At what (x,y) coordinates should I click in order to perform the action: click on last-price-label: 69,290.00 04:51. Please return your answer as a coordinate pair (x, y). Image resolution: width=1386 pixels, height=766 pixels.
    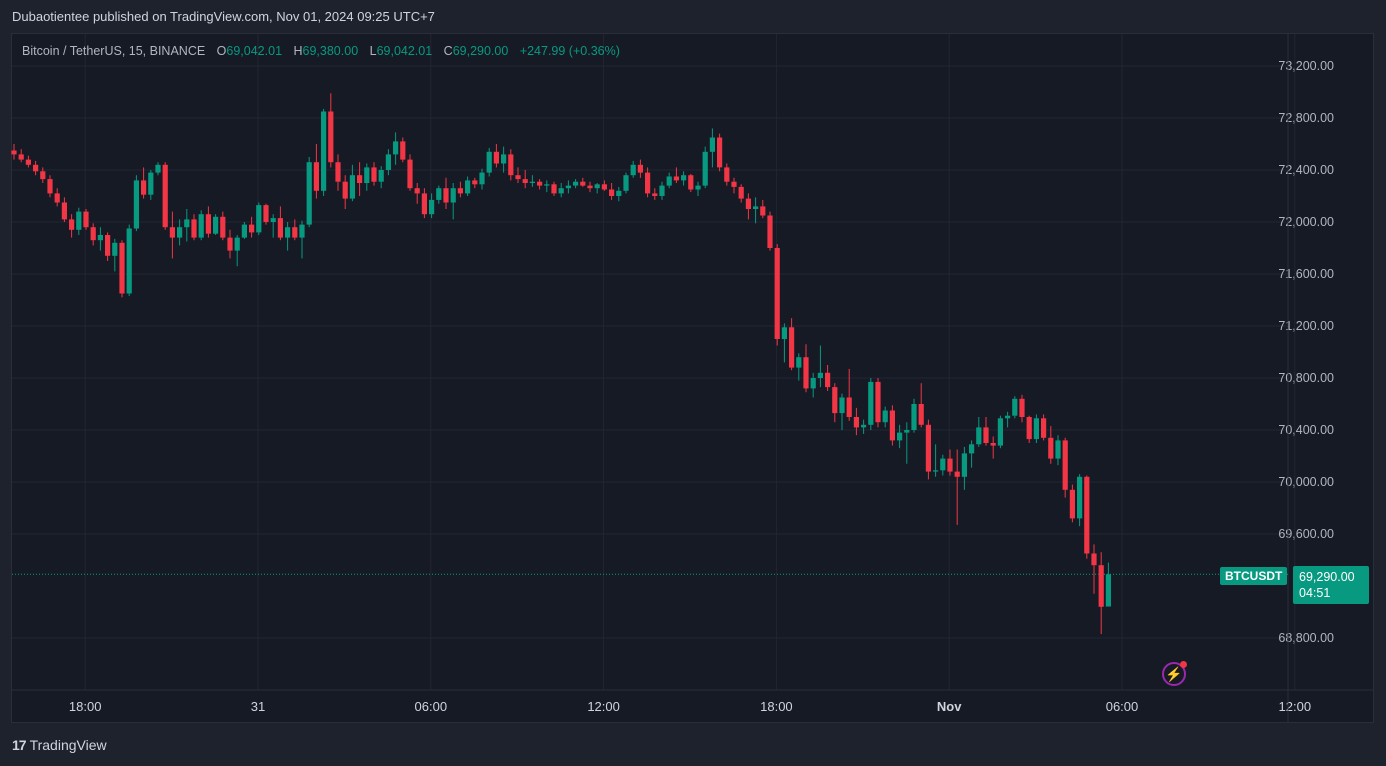
    Looking at the image, I should click on (1331, 585).